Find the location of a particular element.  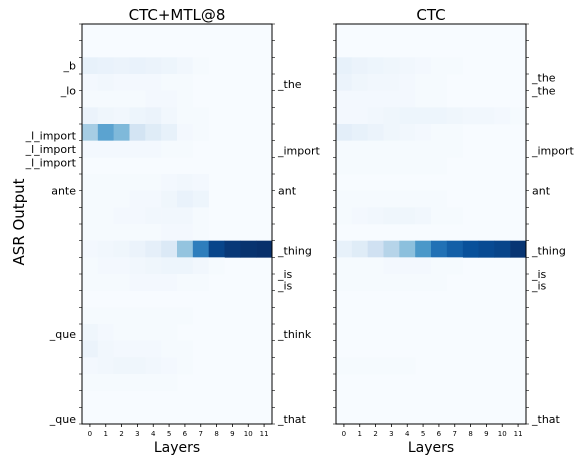

y-label-left: _lo is located at coordinates (68, 91).